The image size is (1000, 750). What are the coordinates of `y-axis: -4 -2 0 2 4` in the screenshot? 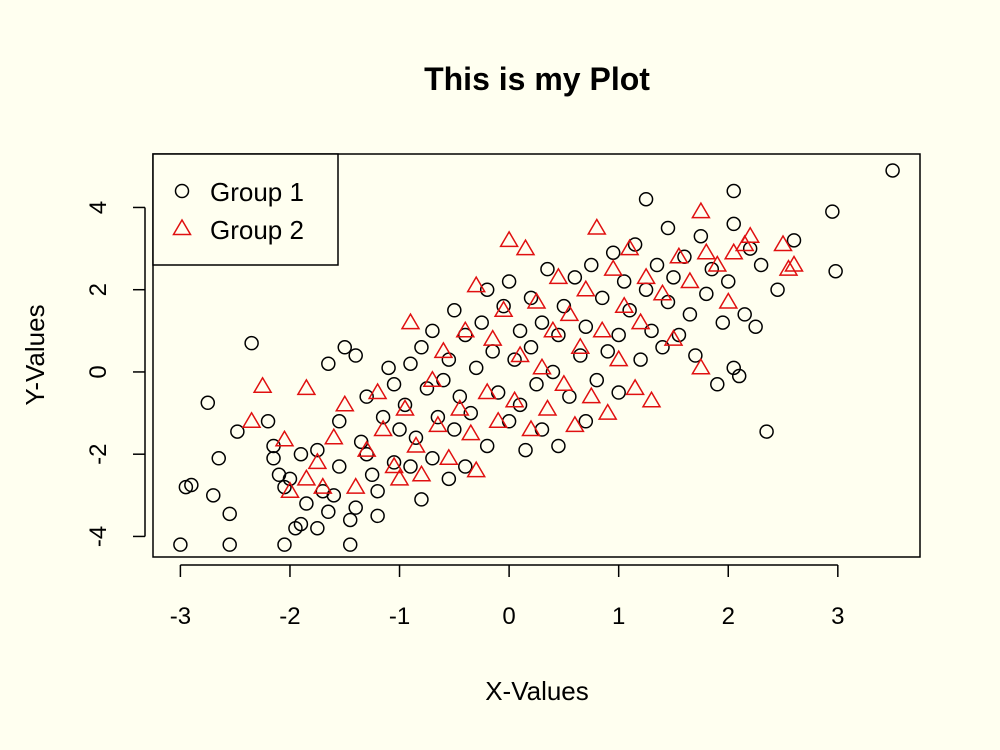 It's located at (115, 374).